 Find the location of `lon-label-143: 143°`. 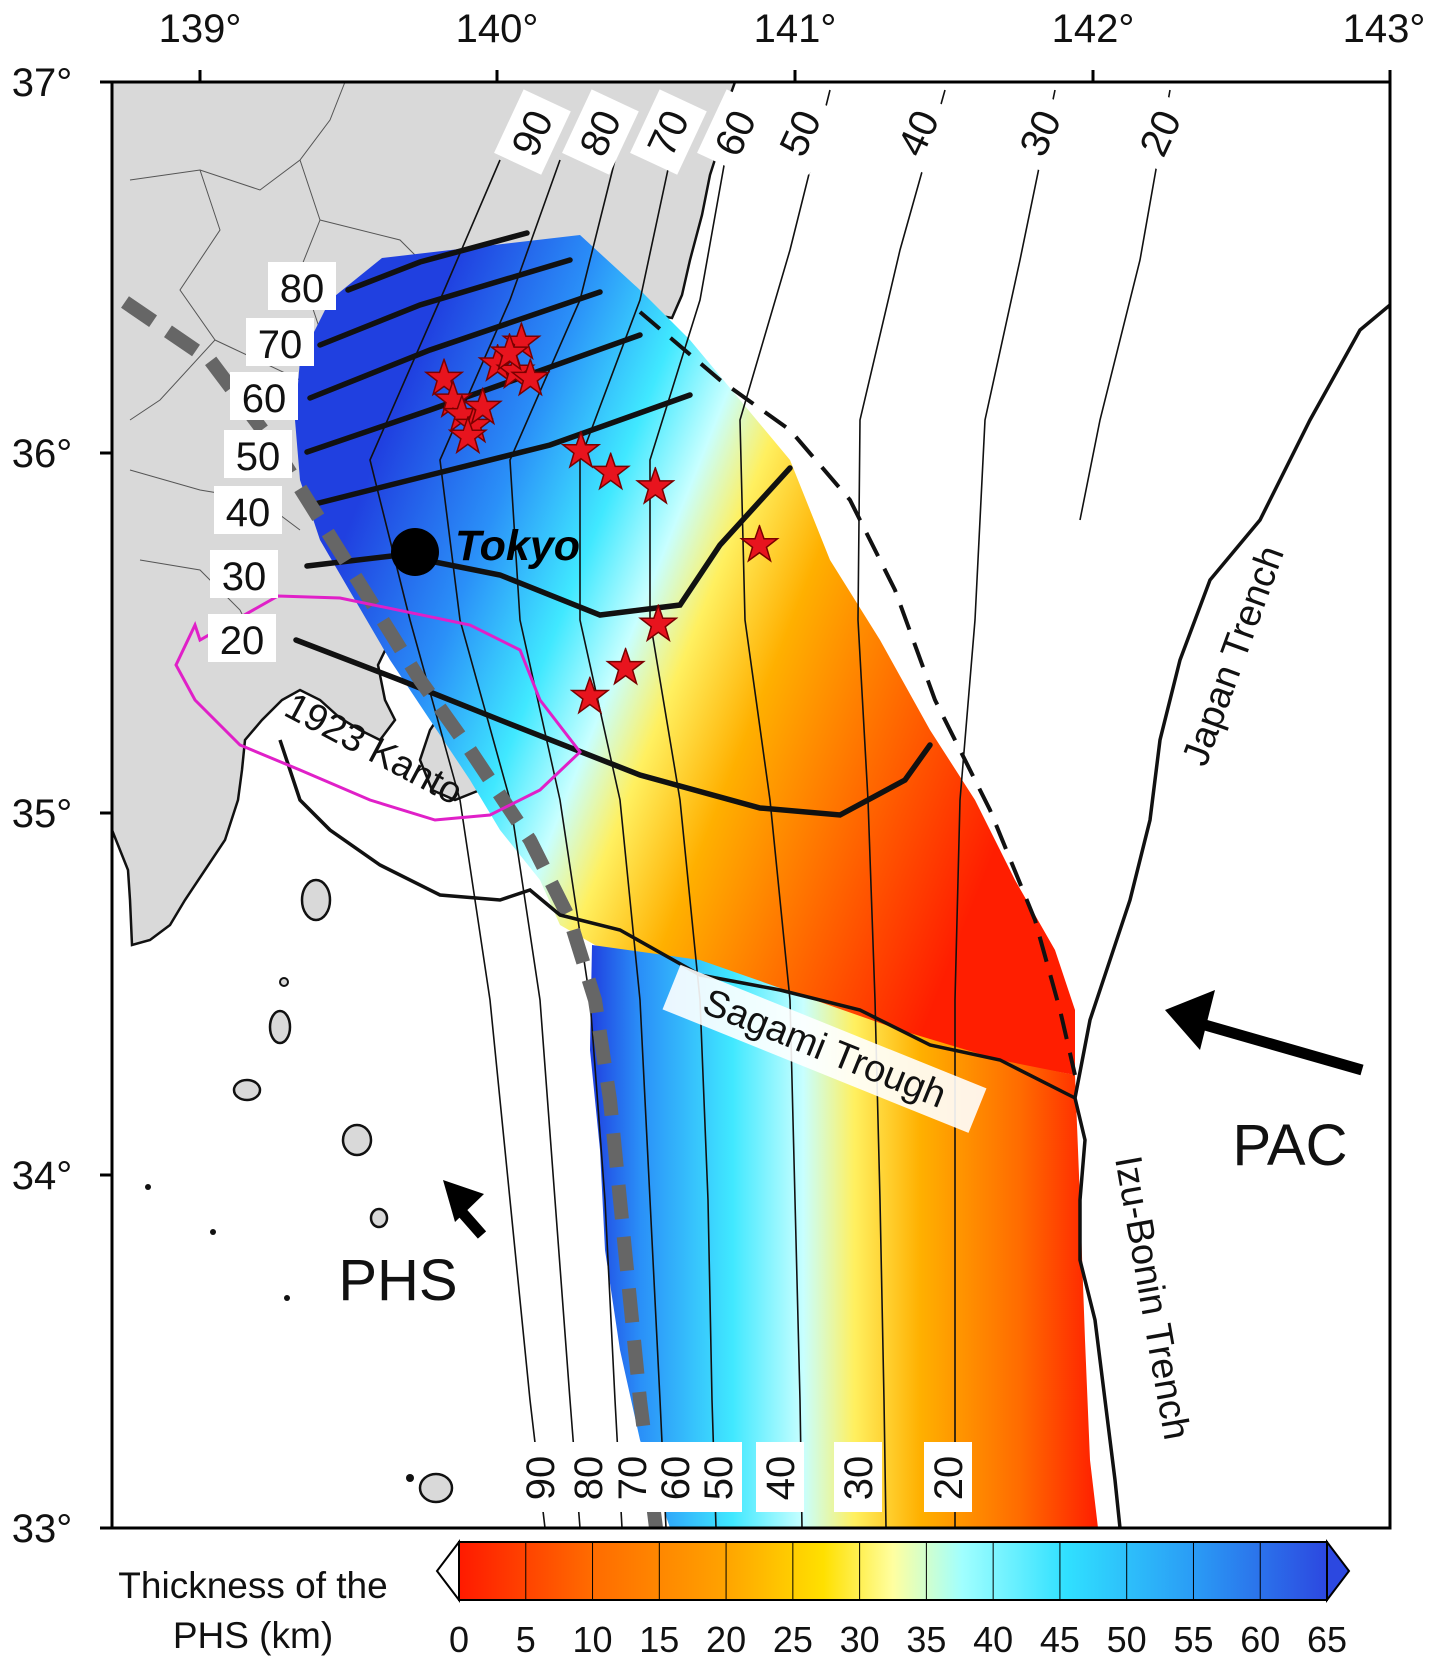

lon-label-143: 143° is located at coordinates (1384, 29).